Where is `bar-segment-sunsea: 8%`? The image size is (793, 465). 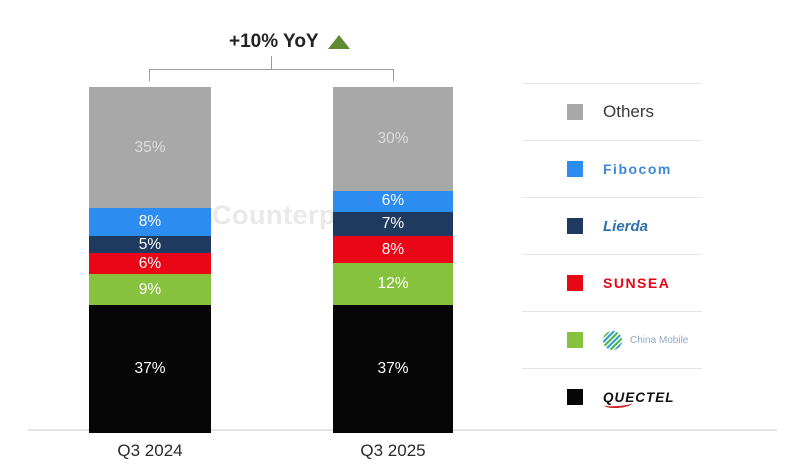 bar-segment-sunsea: 8% is located at coordinates (393, 249).